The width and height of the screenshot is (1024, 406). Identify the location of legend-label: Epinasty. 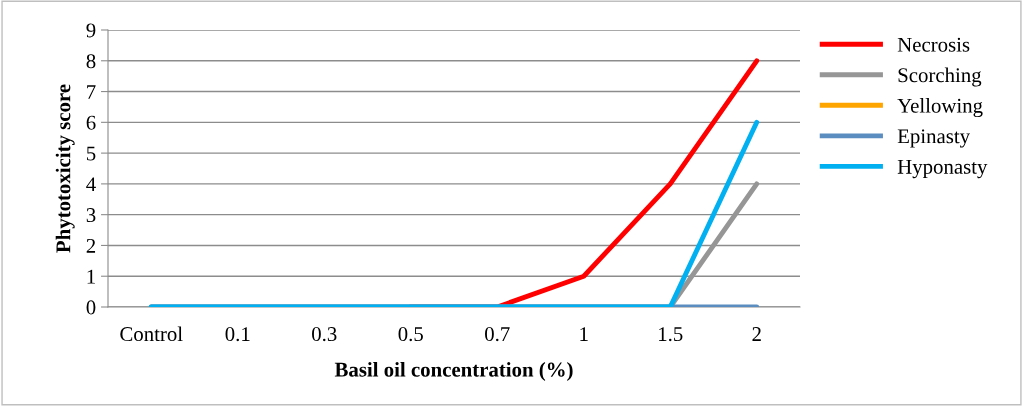
(933, 138).